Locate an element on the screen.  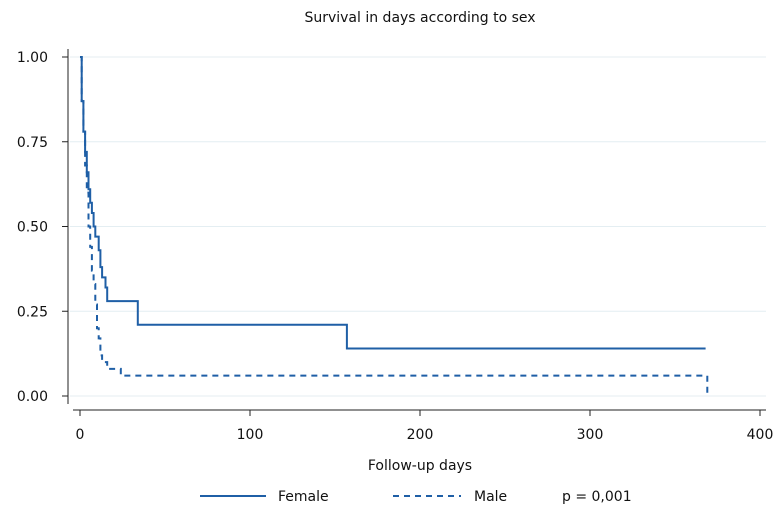
x-tick-label-4: 400 is located at coordinates (760, 435).